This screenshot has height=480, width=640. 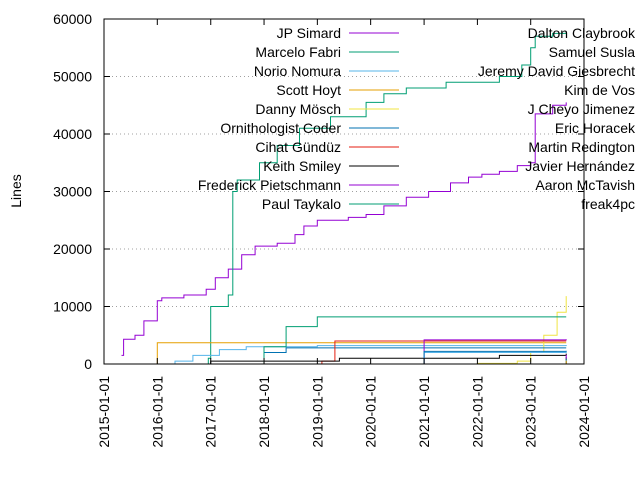 What do you see at coordinates (72, 249) in the screenshot?
I see `y-tick-label: 20000` at bounding box center [72, 249].